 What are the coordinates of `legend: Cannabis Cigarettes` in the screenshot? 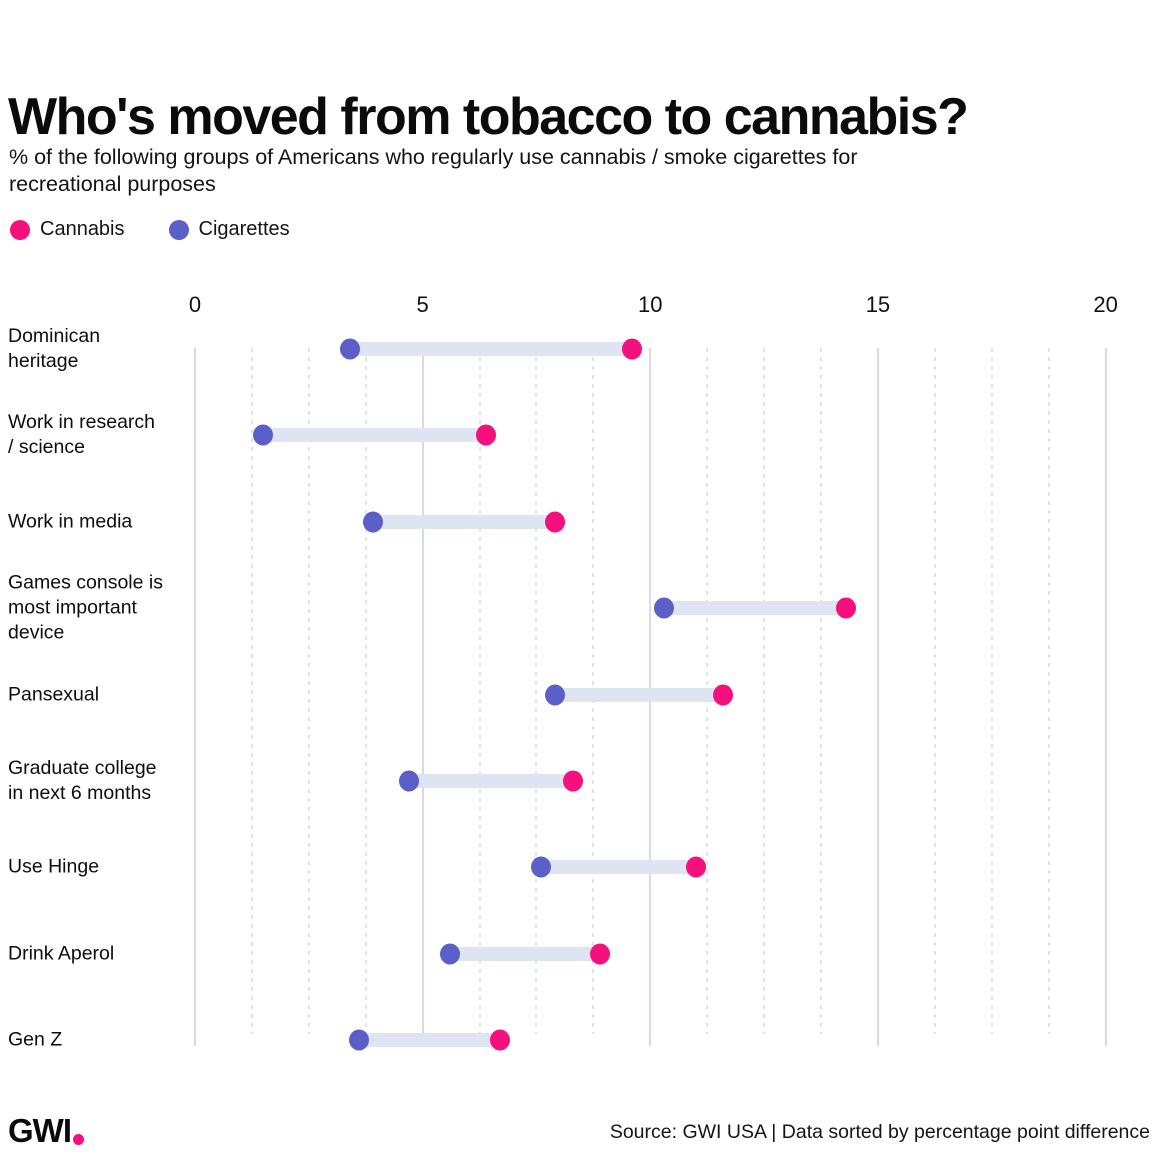 It's located at (150, 229).